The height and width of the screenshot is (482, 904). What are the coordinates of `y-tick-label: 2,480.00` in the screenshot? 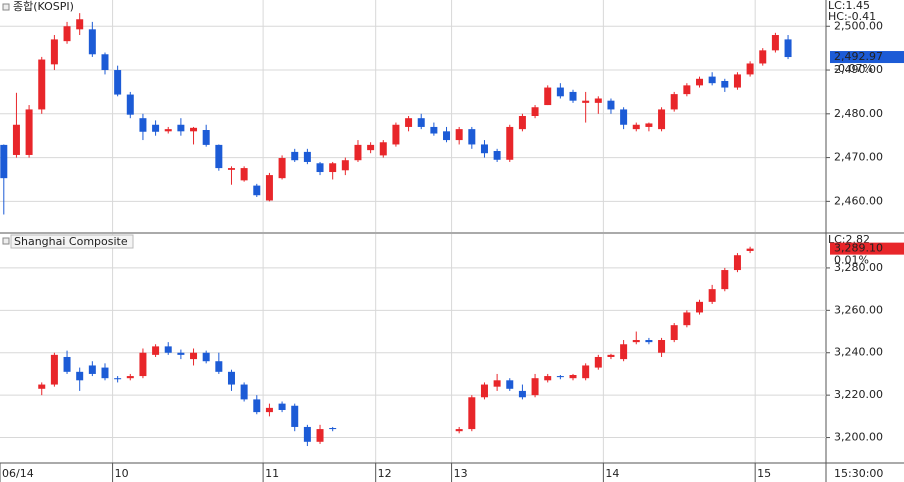 It's located at (858, 113).